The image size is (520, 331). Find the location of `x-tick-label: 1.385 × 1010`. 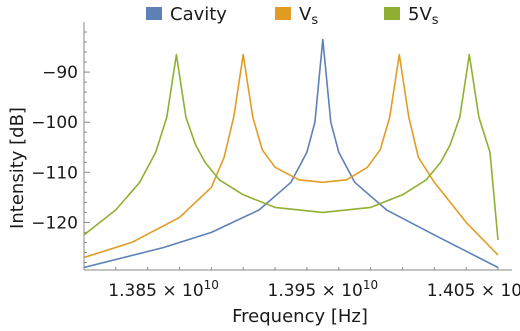

x-tick-label: 1.385 × 1010 is located at coordinates (163, 289).